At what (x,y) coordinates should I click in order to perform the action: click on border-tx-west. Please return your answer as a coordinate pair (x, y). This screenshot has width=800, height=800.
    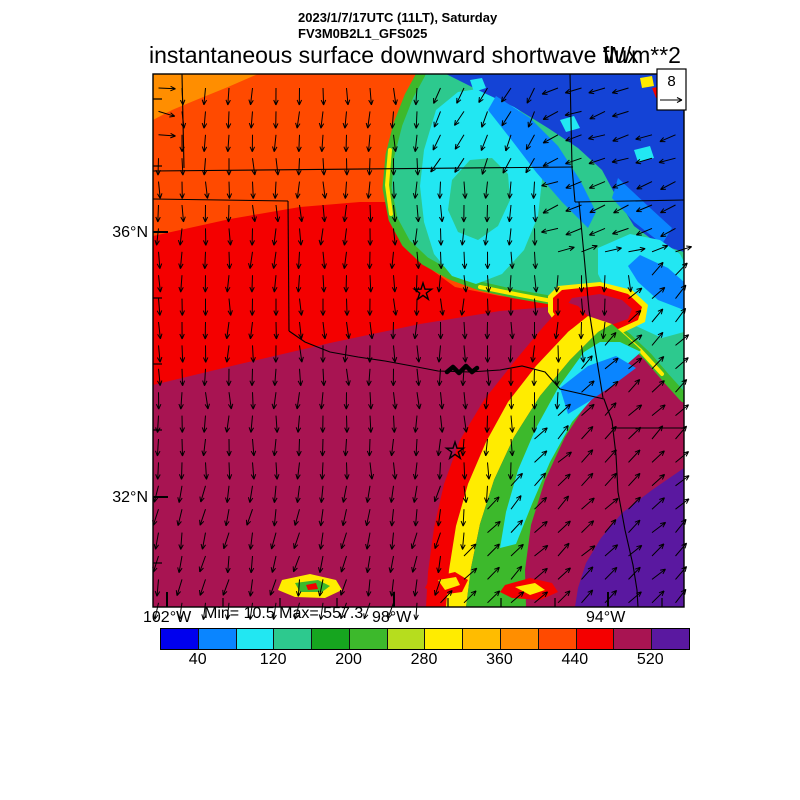
    Looking at the image, I should click on (288, 266).